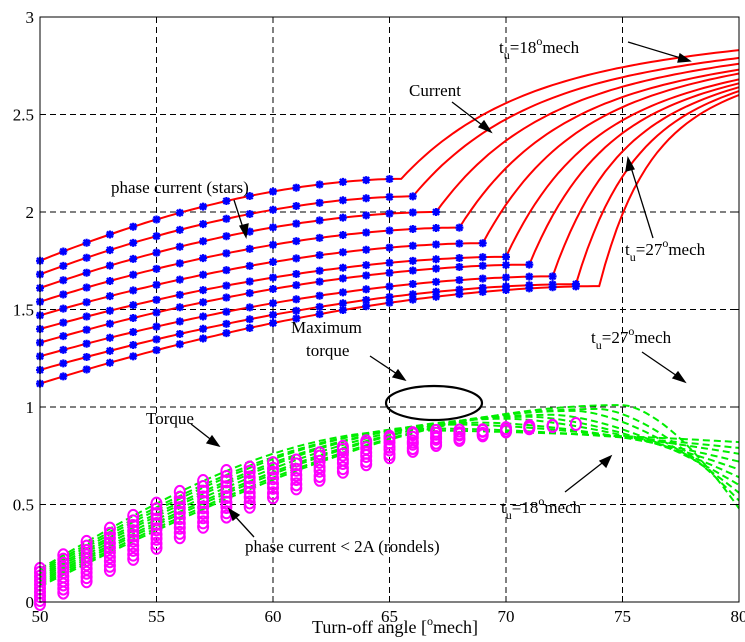  What do you see at coordinates (434, 403) in the screenshot?
I see `max-torque-ellipse` at bounding box center [434, 403].